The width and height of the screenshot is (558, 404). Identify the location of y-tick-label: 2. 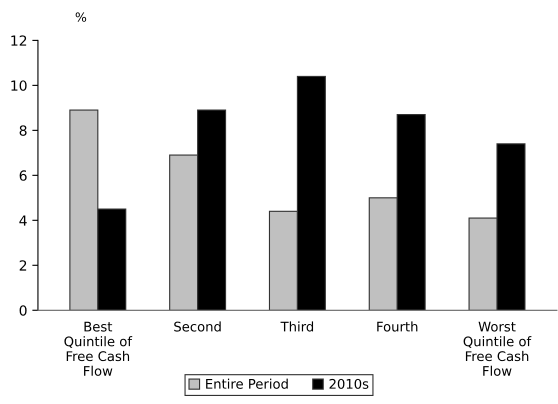
(23, 265).